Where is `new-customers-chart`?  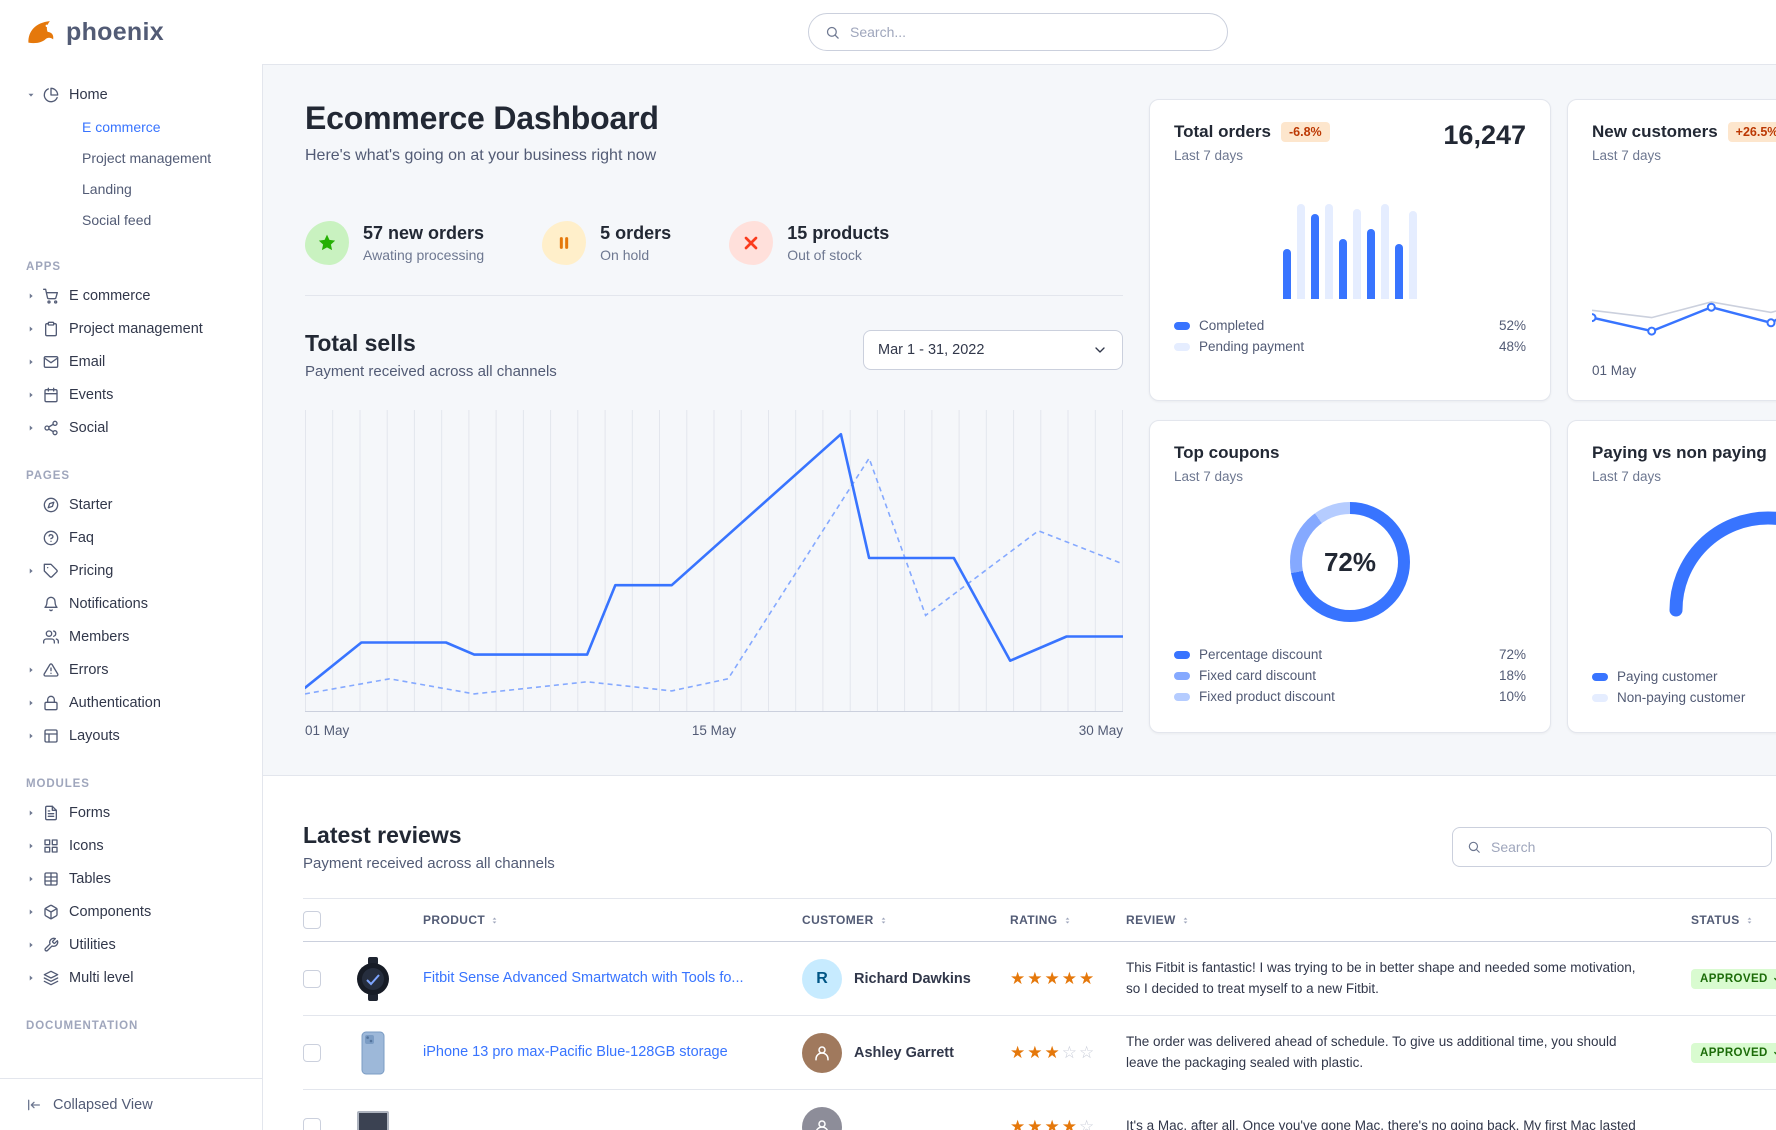
new-customers-chart is located at coordinates (1681, 303).